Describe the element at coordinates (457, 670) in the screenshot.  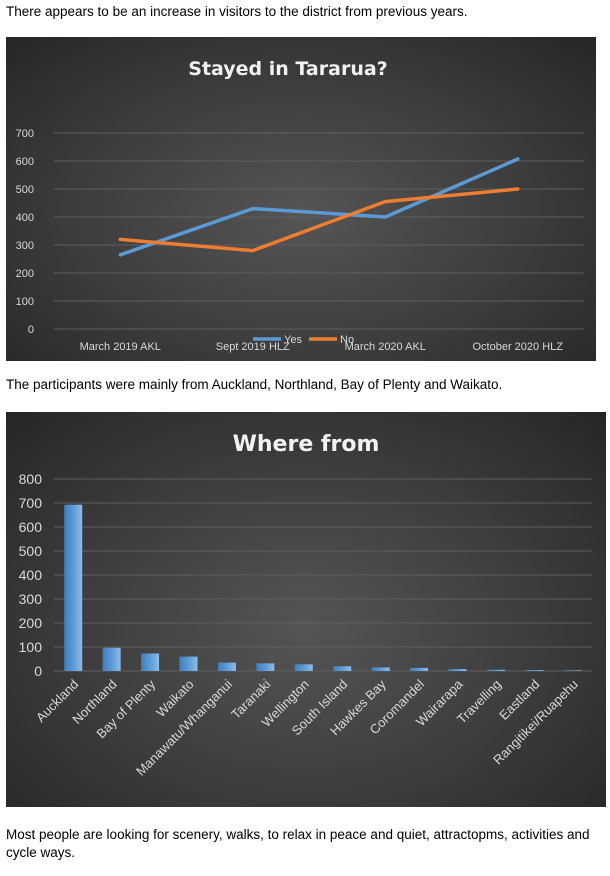
I see `bar-wairarapa` at that location.